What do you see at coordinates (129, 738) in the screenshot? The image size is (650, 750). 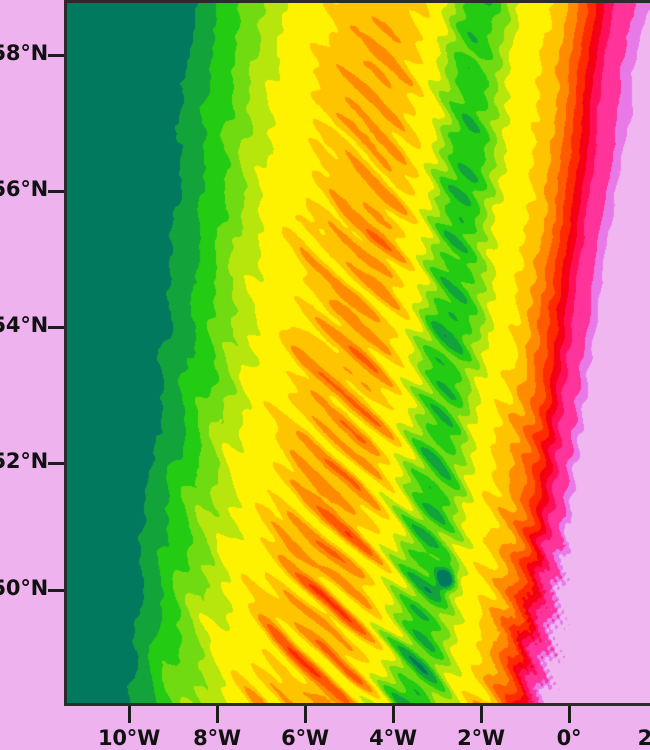 I see `x-tick-label: 10°W` at bounding box center [129, 738].